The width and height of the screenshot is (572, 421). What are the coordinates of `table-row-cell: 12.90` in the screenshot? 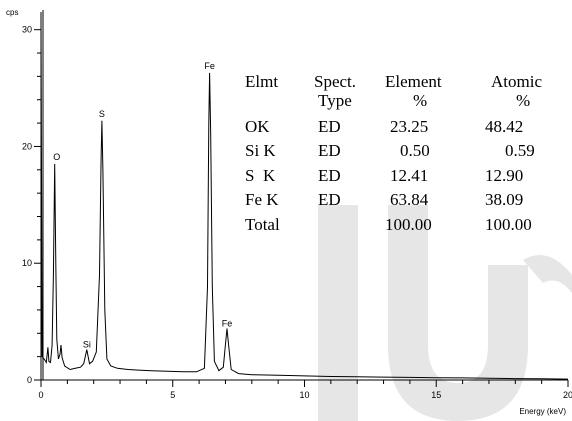 It's located at (504, 175).